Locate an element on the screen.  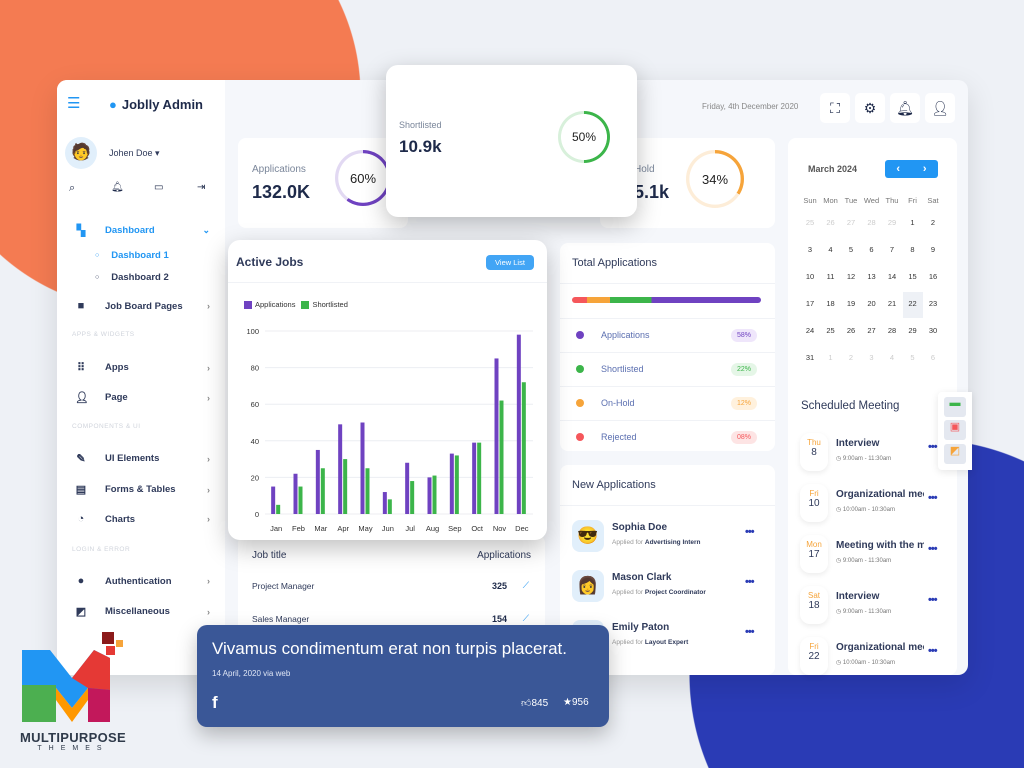
calendar-month: March 2024 is located at coordinates (833, 169).